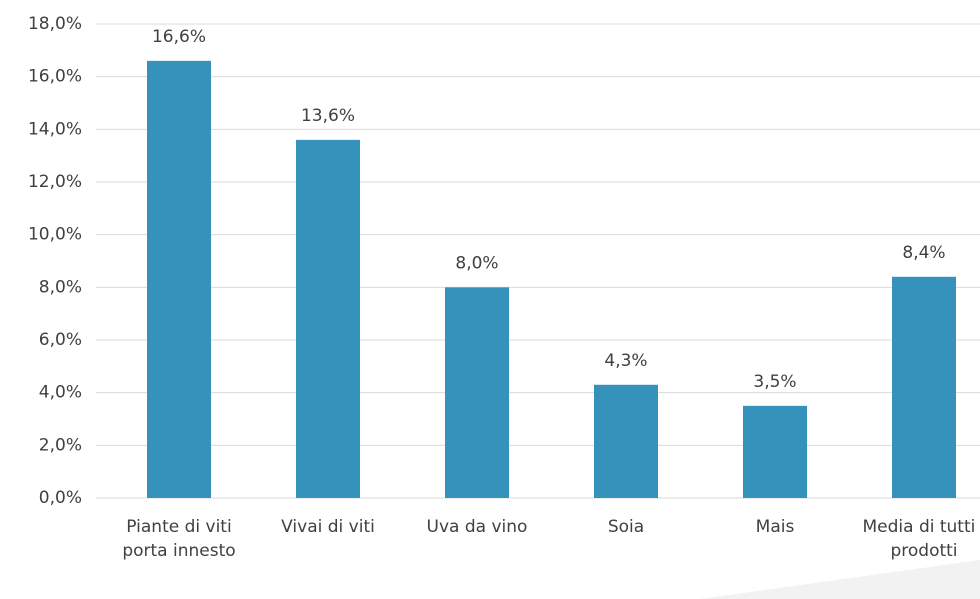 Image resolution: width=980 pixels, height=599 pixels. Describe the element at coordinates (55, 77) in the screenshot. I see `y-tick-label: 16,0%` at that location.